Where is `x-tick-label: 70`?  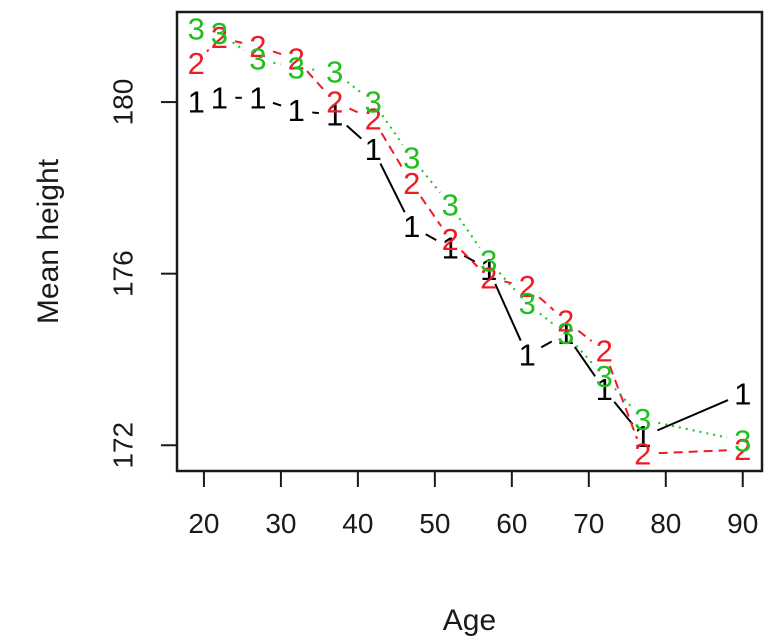
x-tick-label: 70 is located at coordinates (588, 523).